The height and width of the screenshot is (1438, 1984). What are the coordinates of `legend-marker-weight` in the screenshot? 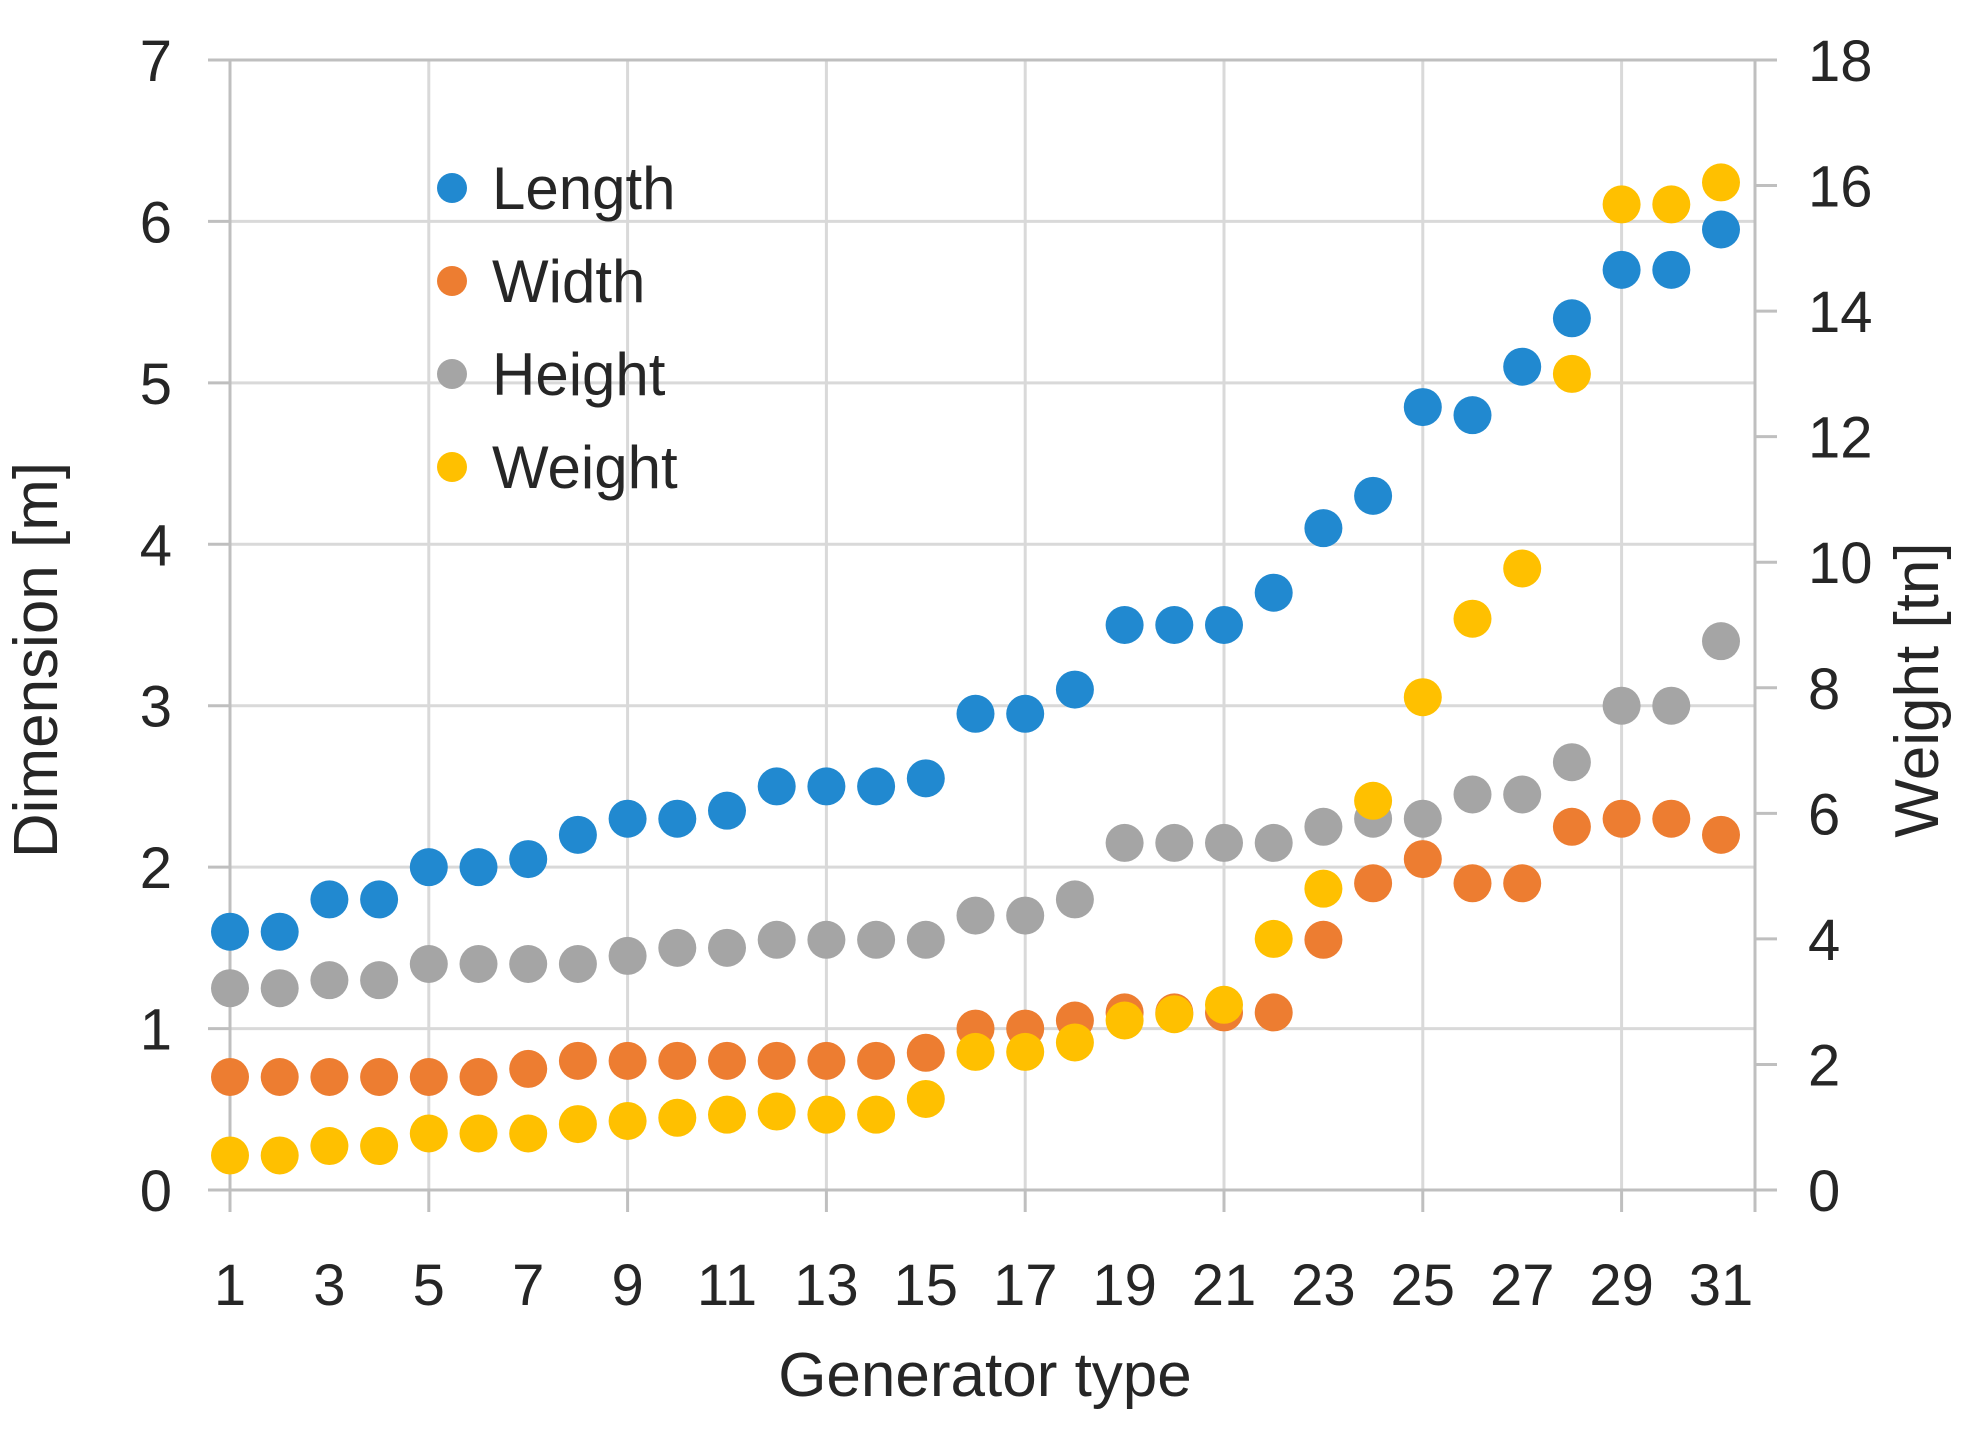 It's located at (452, 467).